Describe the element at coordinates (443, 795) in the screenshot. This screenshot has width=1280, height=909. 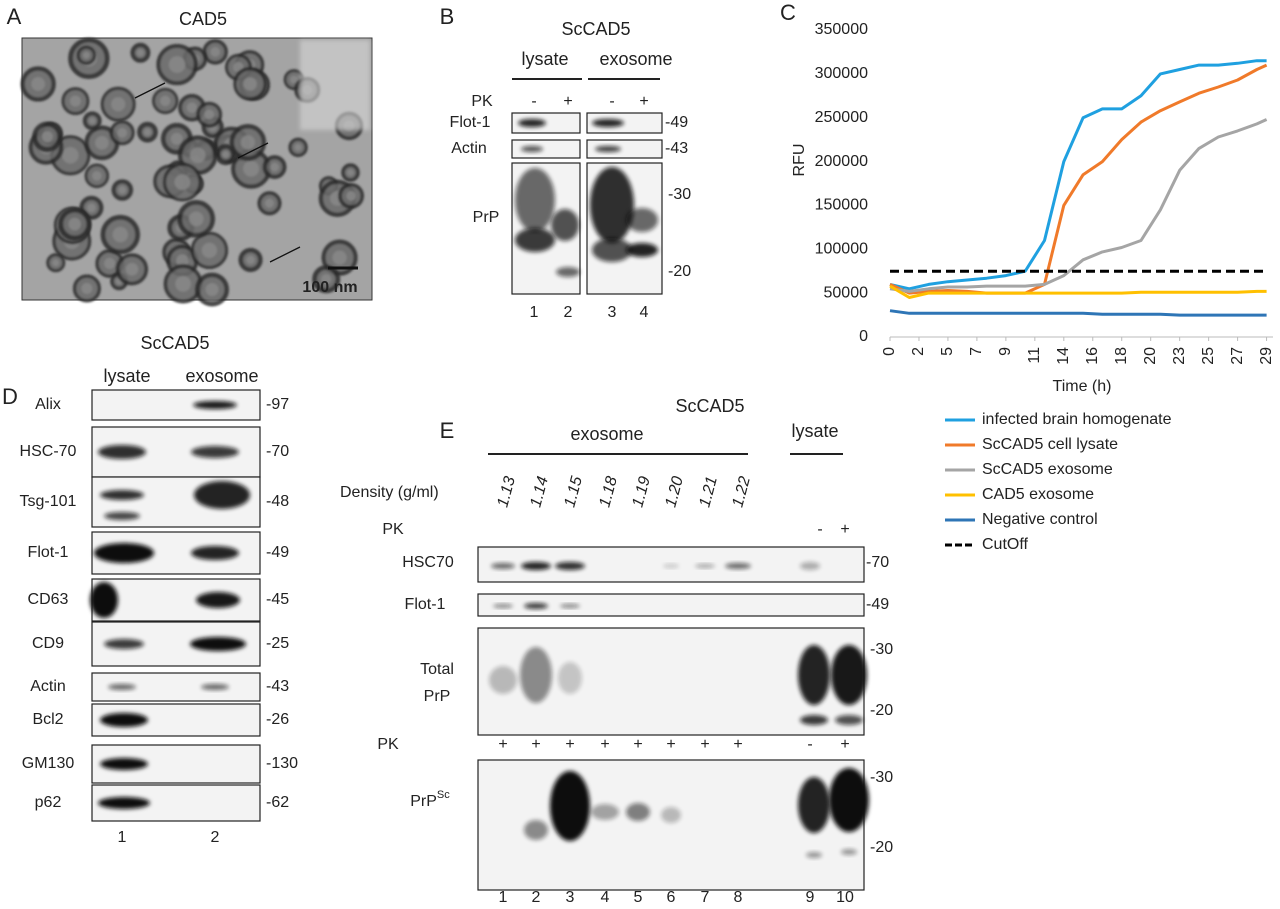
I see `superscript: Sc` at that location.